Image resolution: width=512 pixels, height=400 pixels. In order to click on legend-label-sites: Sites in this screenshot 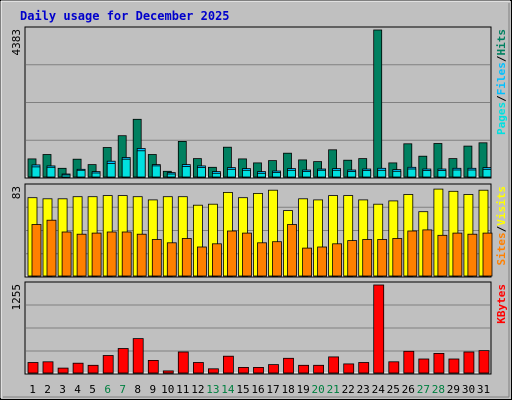, I will do `click(501, 248)`.